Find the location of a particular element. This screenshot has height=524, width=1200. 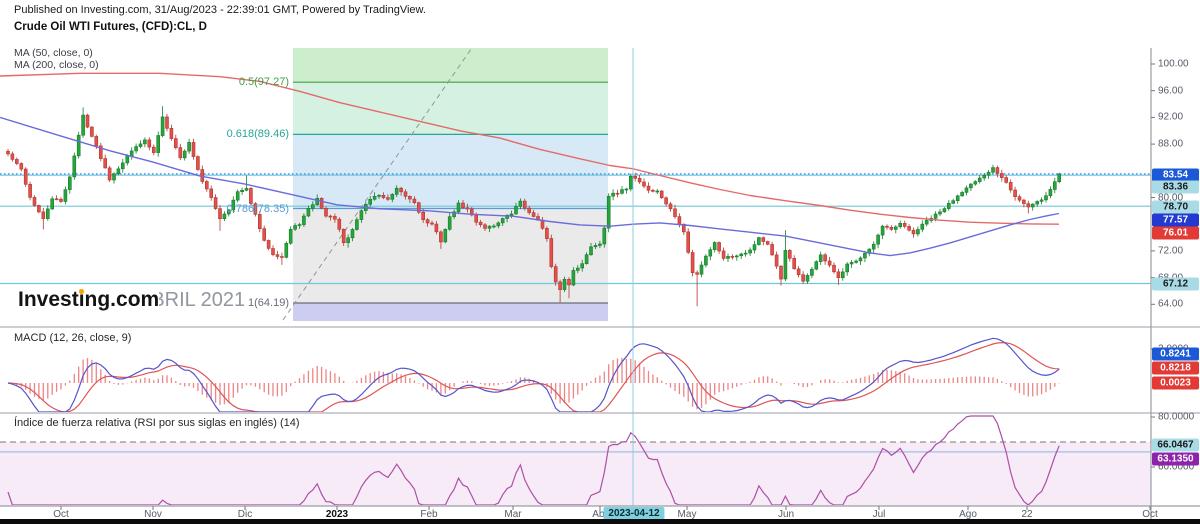

macd-value-badge: 0.0023 is located at coordinates (1175, 383).